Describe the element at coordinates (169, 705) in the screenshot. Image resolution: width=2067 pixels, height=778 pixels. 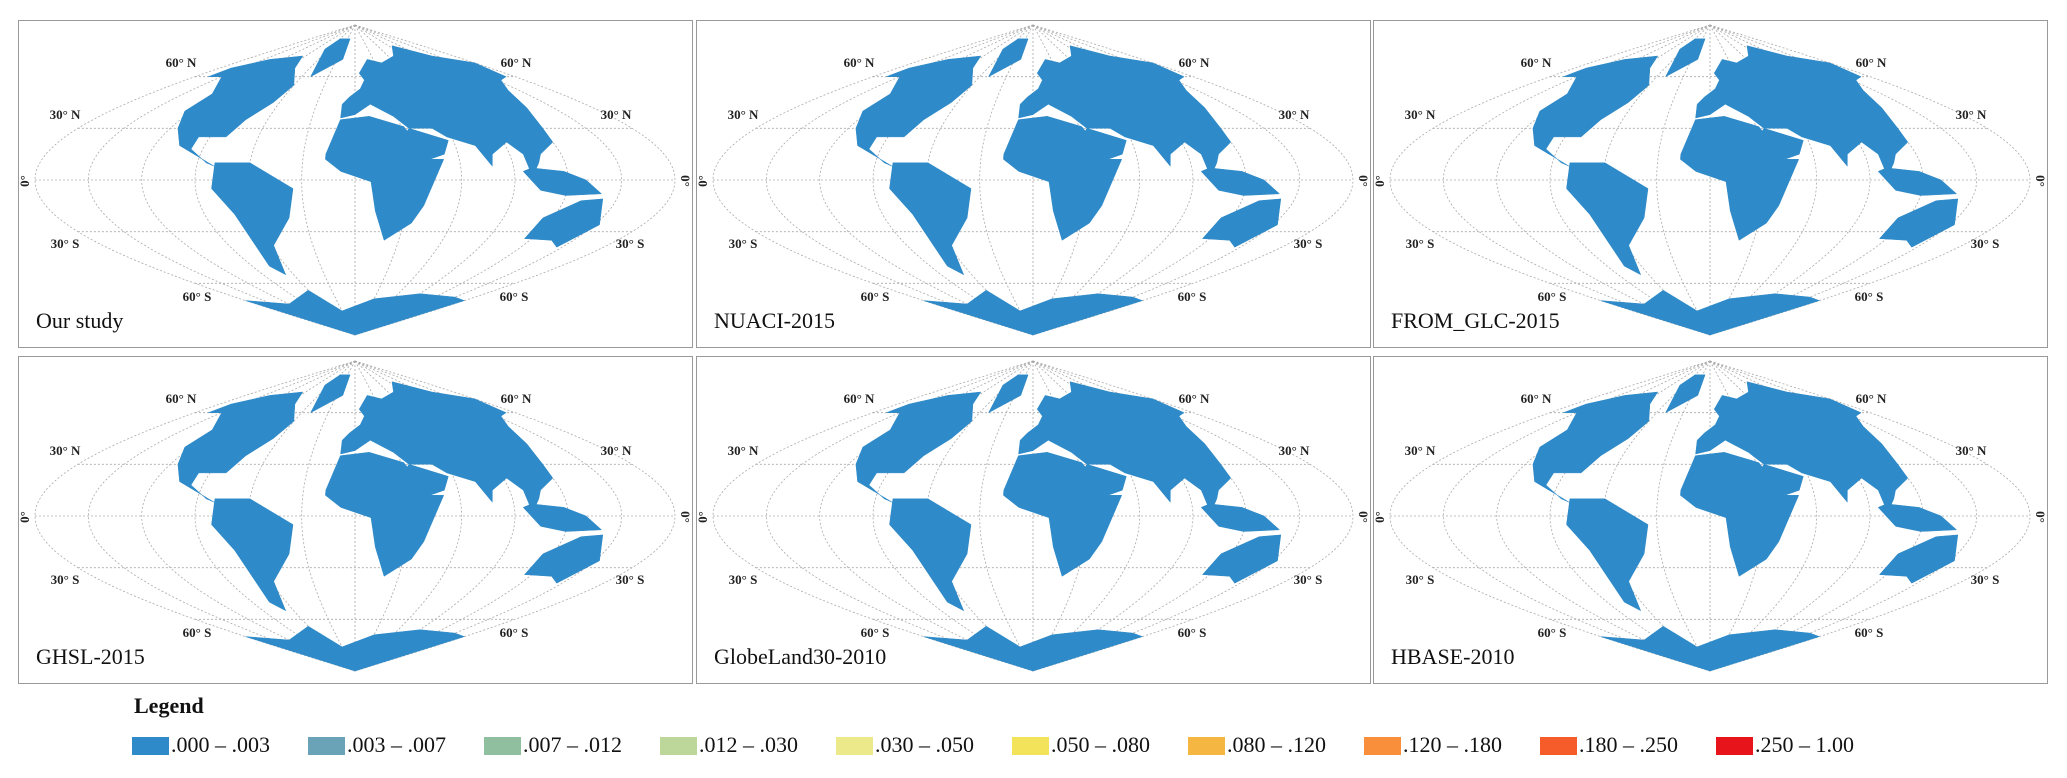
I see `legend-title: Legend` at that location.